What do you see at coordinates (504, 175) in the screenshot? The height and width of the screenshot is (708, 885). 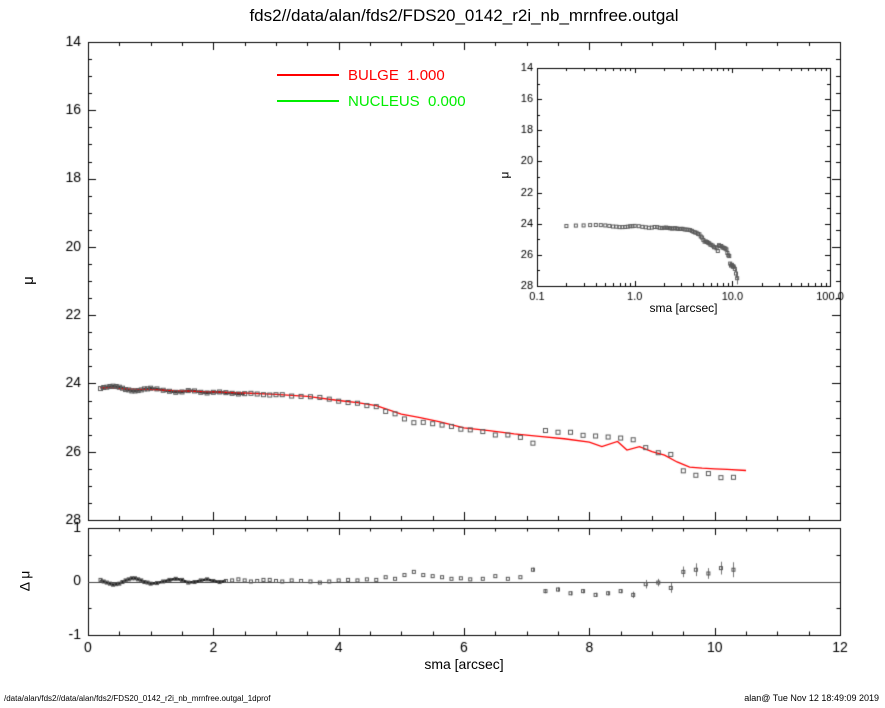 I see `inset-y-axis-label: μ` at bounding box center [504, 175].